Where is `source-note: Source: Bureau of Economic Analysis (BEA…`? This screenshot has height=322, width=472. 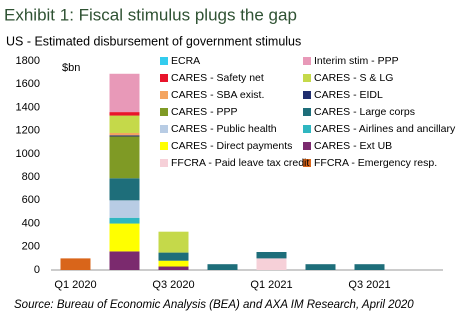
source-note: Source: Bureau of Economic Analysis (BEA… is located at coordinates (214, 305).